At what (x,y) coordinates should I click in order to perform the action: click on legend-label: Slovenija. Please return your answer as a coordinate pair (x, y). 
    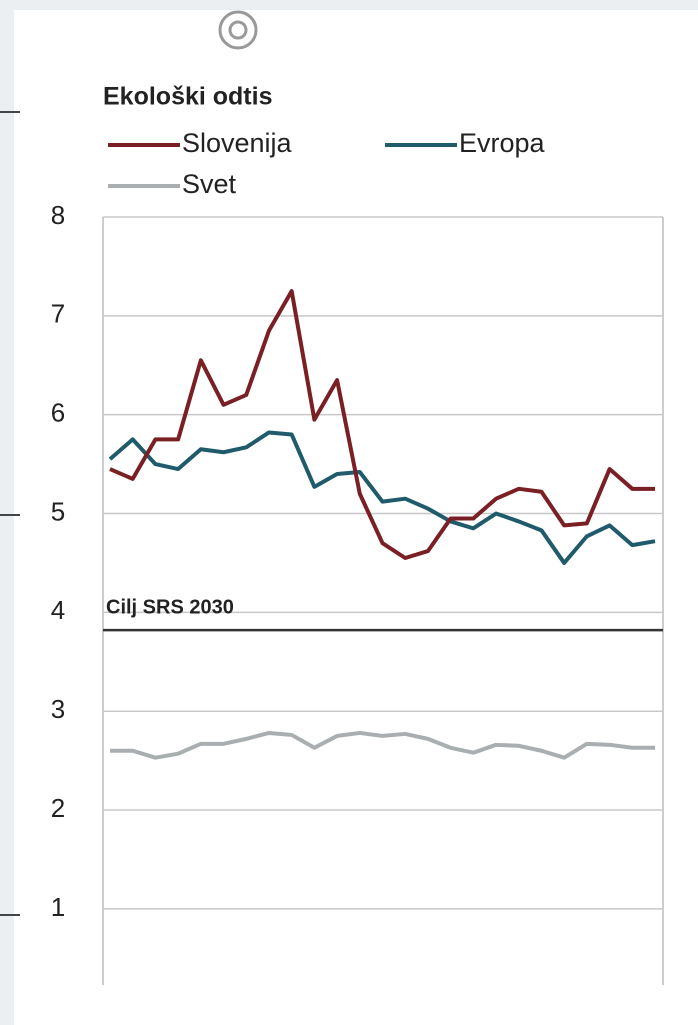
    Looking at the image, I should click on (237, 143).